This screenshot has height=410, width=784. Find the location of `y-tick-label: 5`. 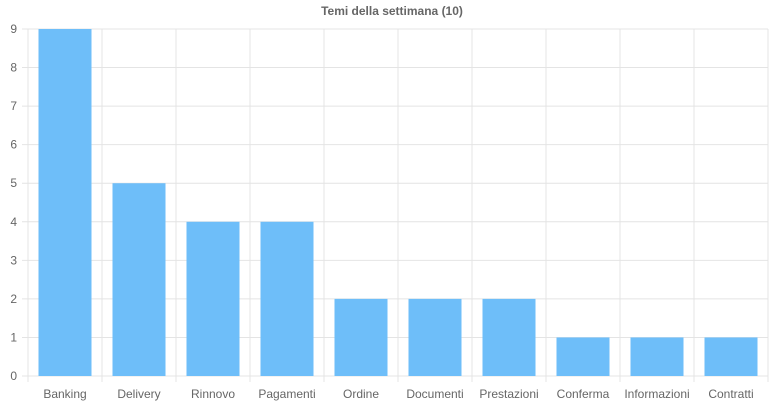

y-tick-label: 5 is located at coordinates (13, 183).